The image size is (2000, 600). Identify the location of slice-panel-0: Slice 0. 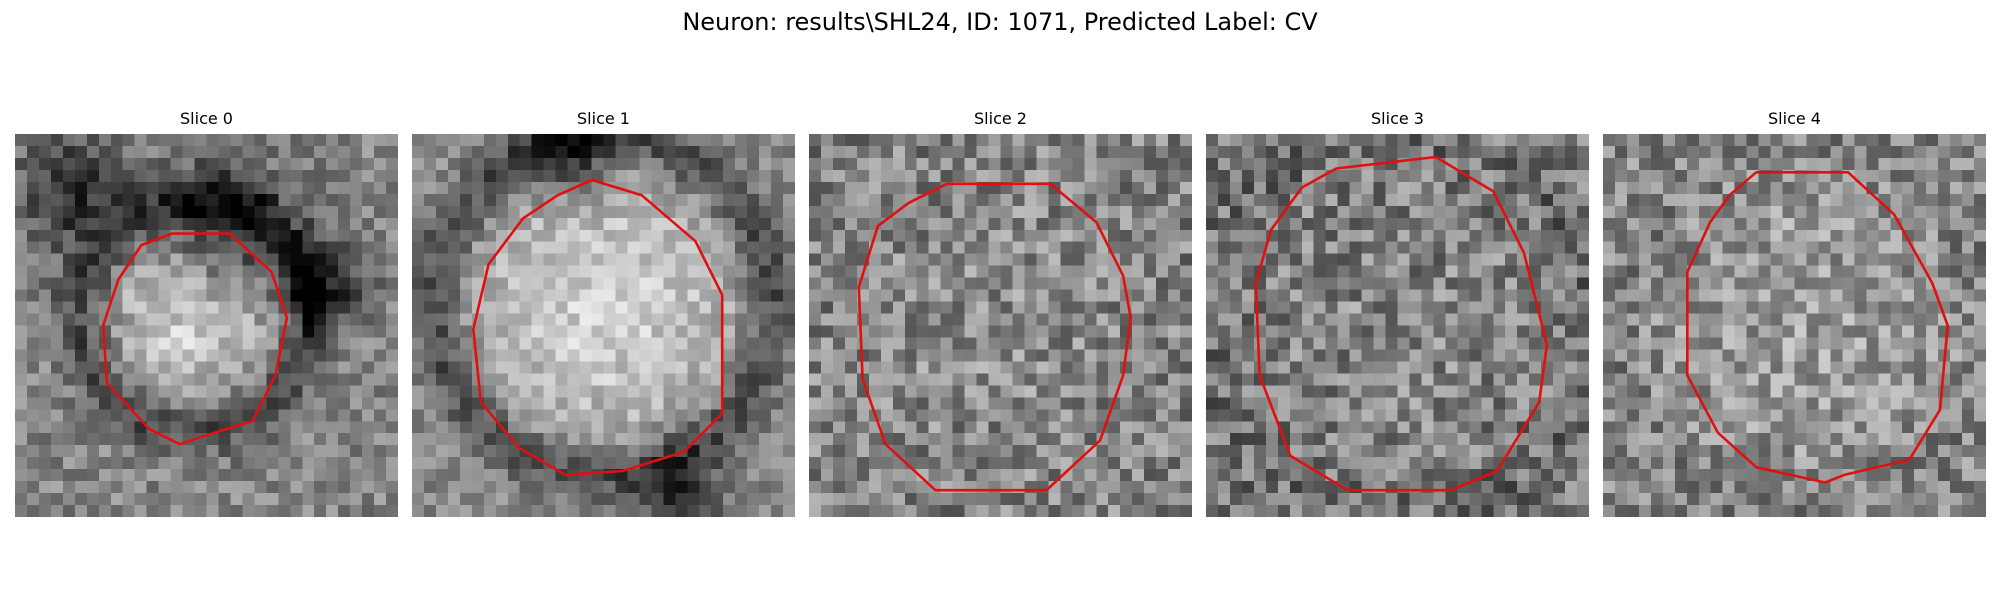
(206, 312).